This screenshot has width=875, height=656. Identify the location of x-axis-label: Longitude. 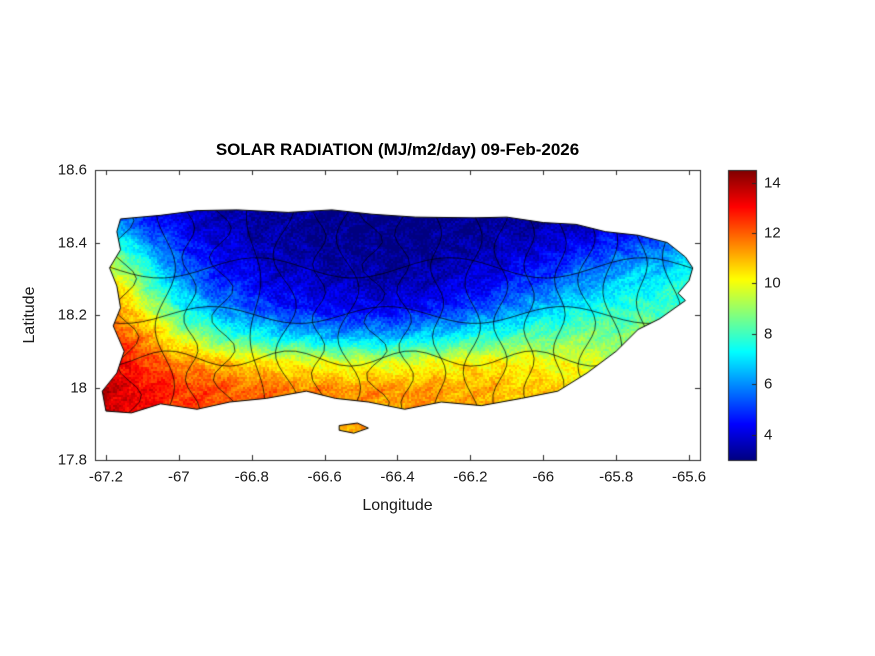
(397, 505).